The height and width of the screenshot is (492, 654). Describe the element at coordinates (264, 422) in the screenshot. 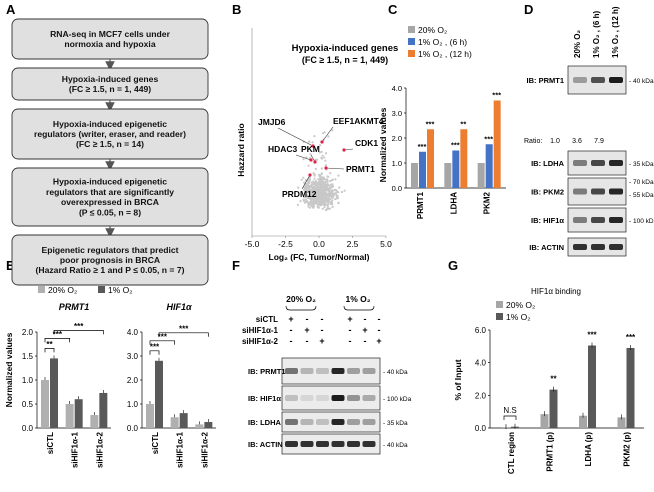

I see `f-blot-label: IB: LDHA` at that location.